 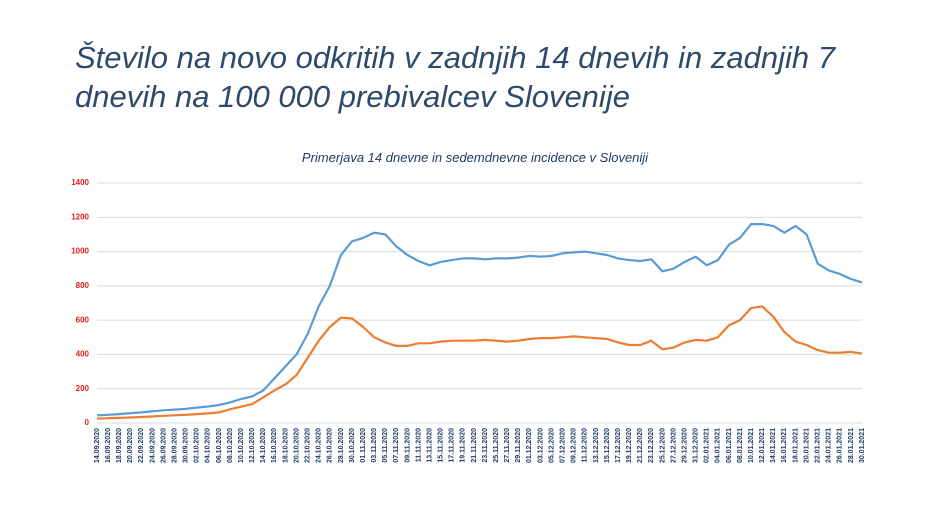 I want to click on x-tick-label: 21.12.2020, so click(x=640, y=445).